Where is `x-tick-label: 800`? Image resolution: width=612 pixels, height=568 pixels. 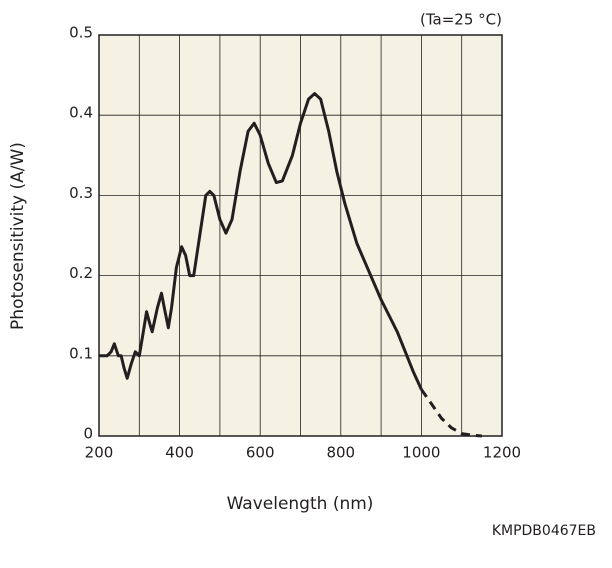
x-tick-label: 800 is located at coordinates (340, 453).